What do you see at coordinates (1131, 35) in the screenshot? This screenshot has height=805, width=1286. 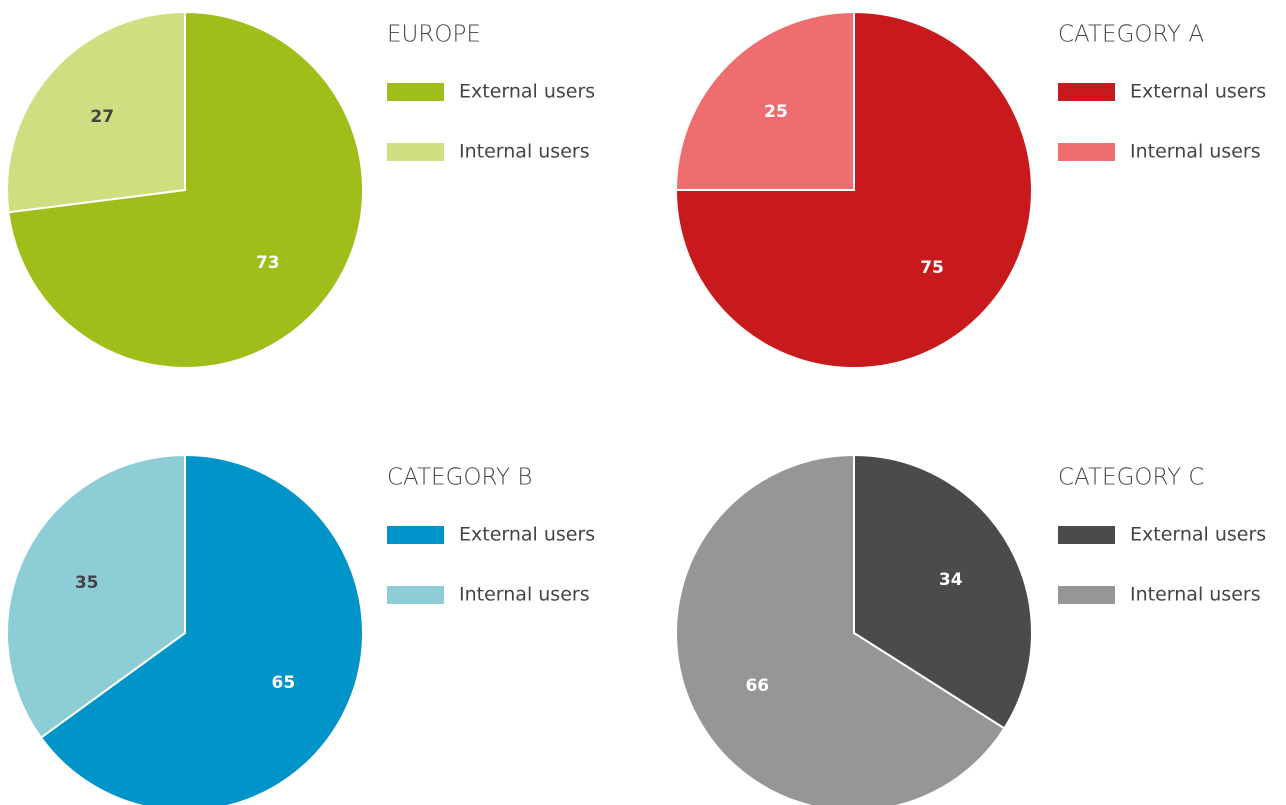 I see `chart-title: CATEGORY A` at bounding box center [1131, 35].